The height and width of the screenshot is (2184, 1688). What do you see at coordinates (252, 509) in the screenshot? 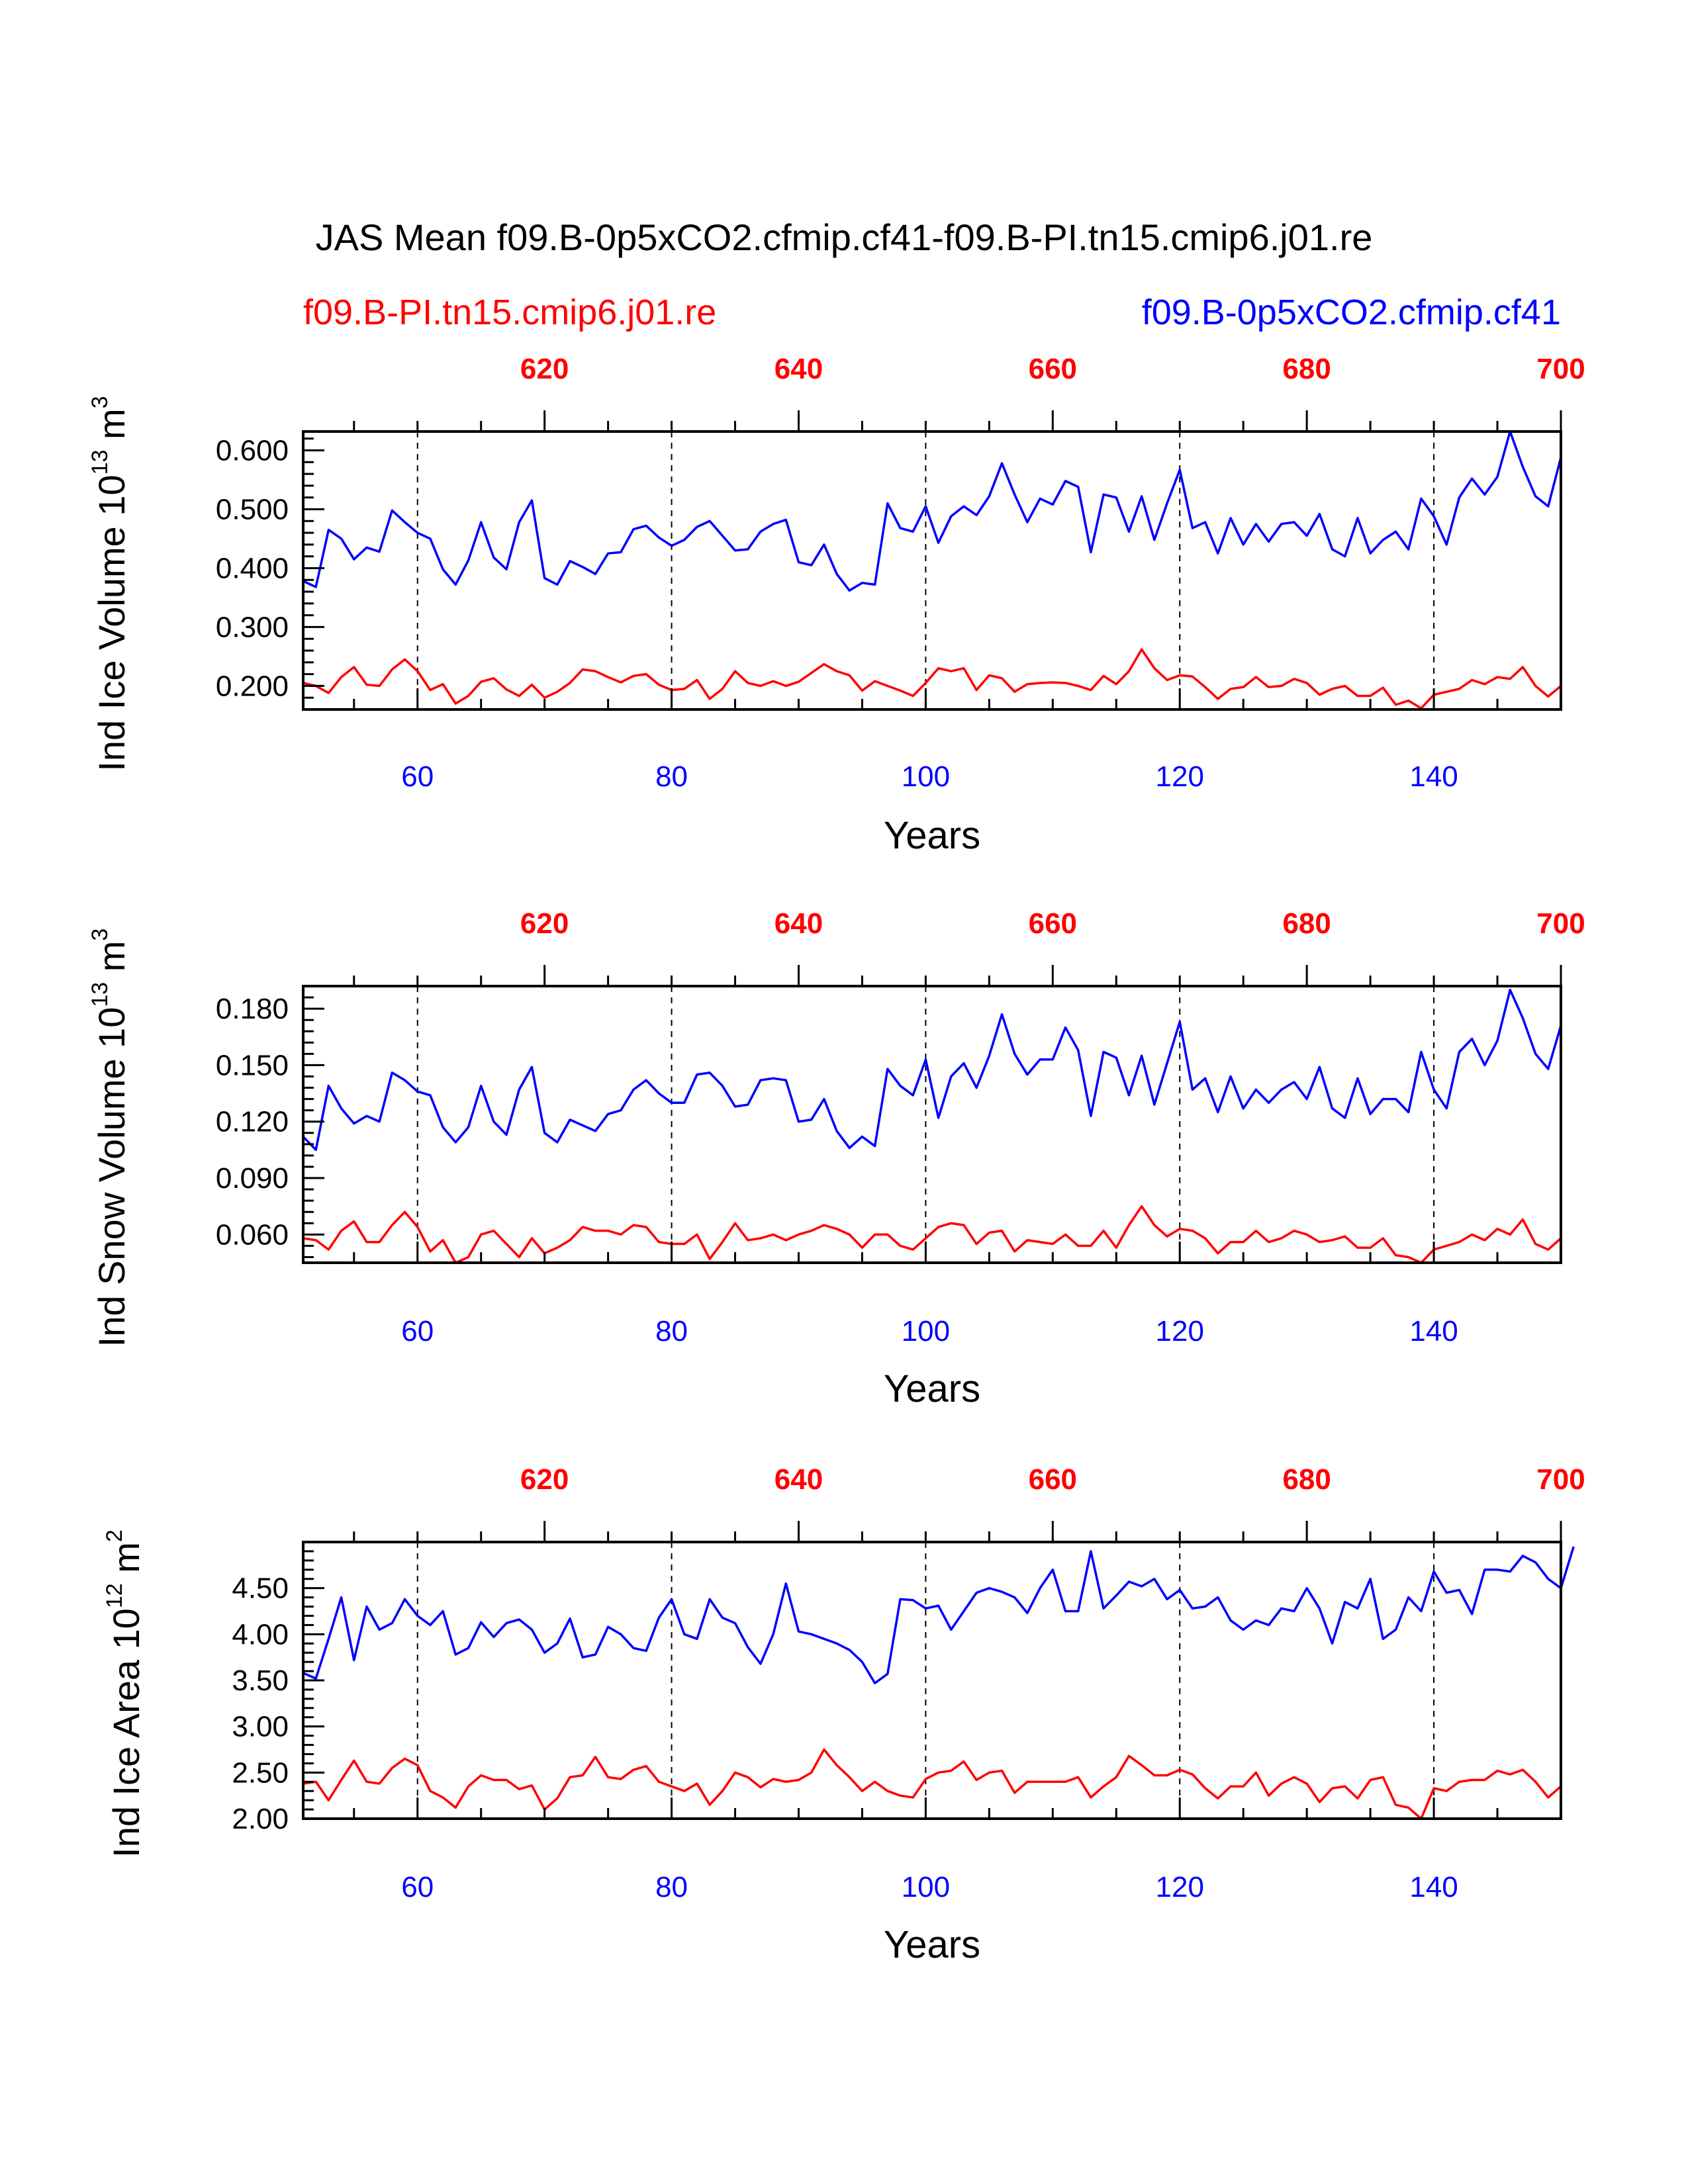
I see `y-tick-label: 0.500` at bounding box center [252, 509].